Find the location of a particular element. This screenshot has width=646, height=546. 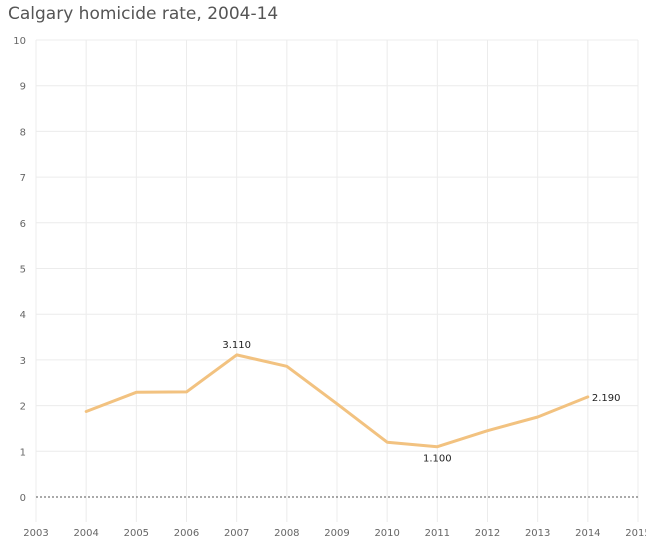

x-tick-label: 2003 is located at coordinates (35, 533).